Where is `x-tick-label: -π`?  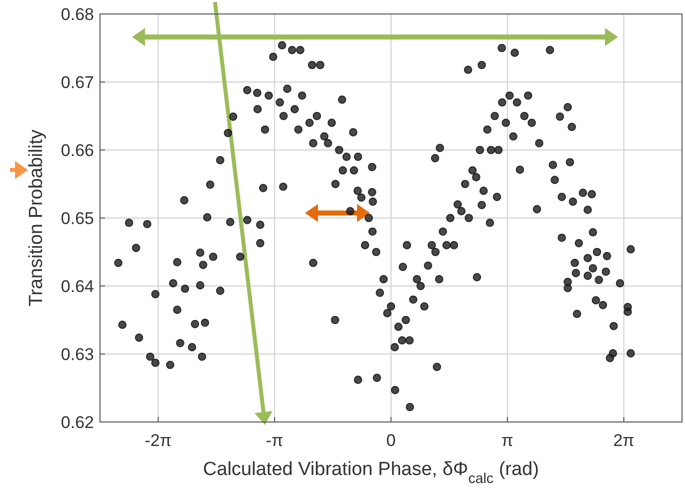 x-tick-label: -π is located at coordinates (275, 440).